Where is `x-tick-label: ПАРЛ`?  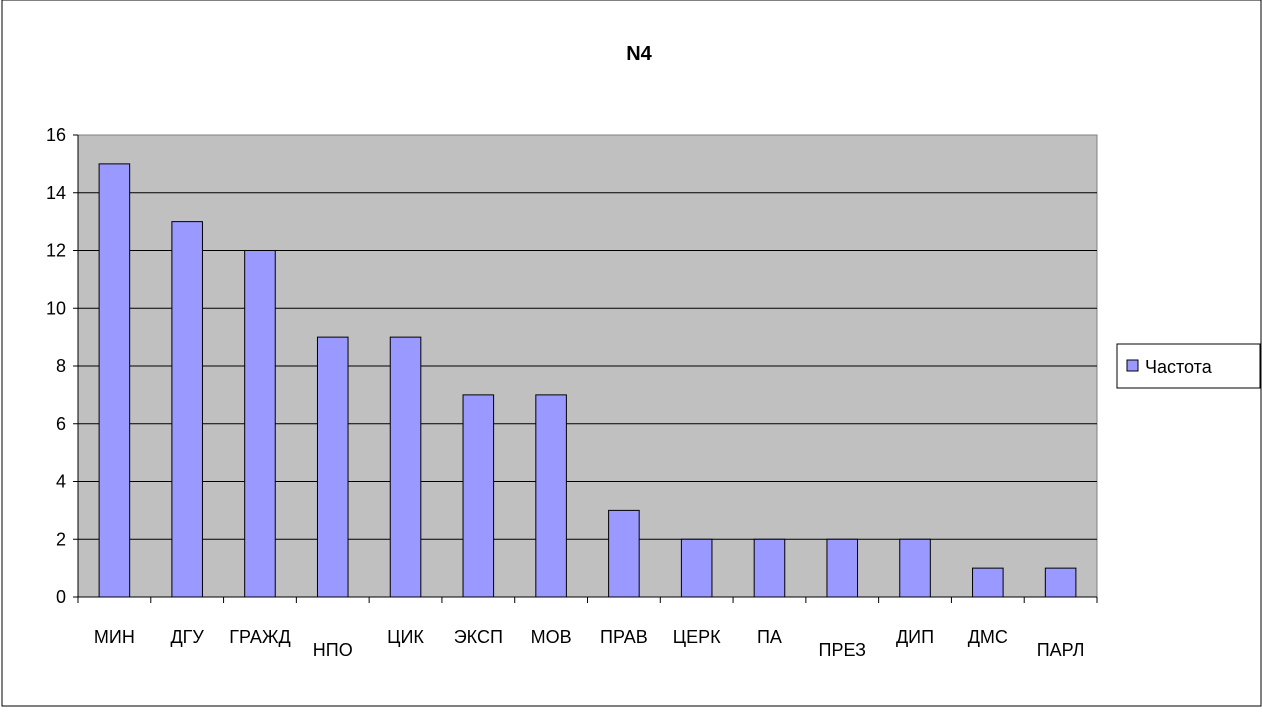
x-tick-label: ПАРЛ is located at coordinates (1061, 650).